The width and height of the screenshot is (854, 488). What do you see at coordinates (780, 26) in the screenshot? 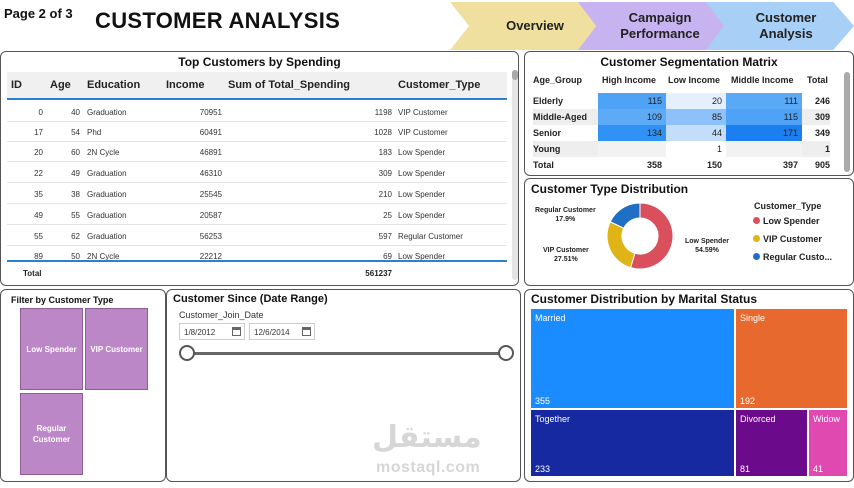
I see `nav-customer-analysis-button: Customer Analysis` at bounding box center [780, 26].